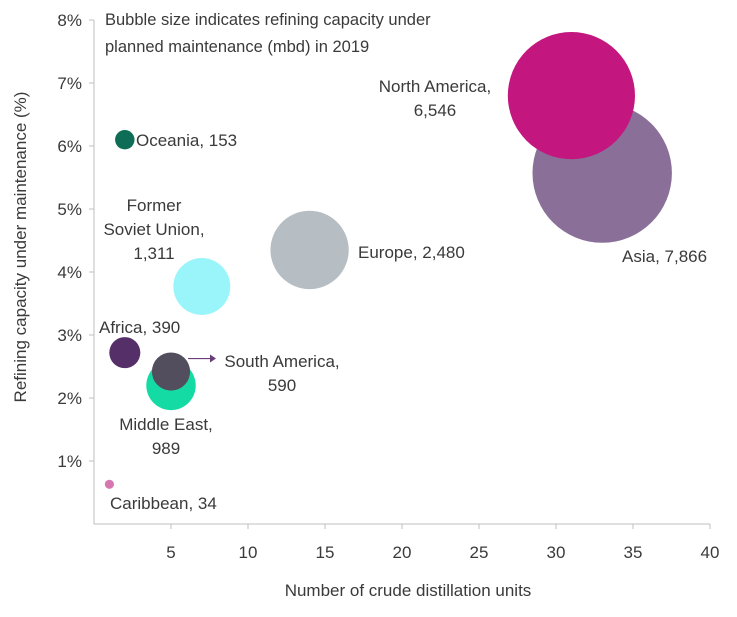 Image resolution: width=737 pixels, height=617 pixels. Describe the element at coordinates (153, 229) in the screenshot. I see `data-label-former-soviet-union: Former Soviet Union, 1,311` at that location.